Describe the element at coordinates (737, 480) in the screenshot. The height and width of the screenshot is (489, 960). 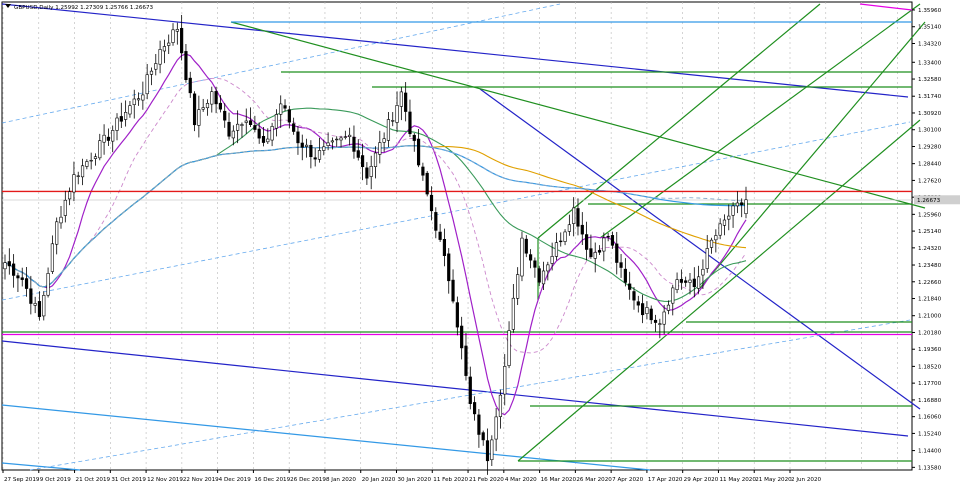
I see `time-tick-label: 11 May 2020` at that location.